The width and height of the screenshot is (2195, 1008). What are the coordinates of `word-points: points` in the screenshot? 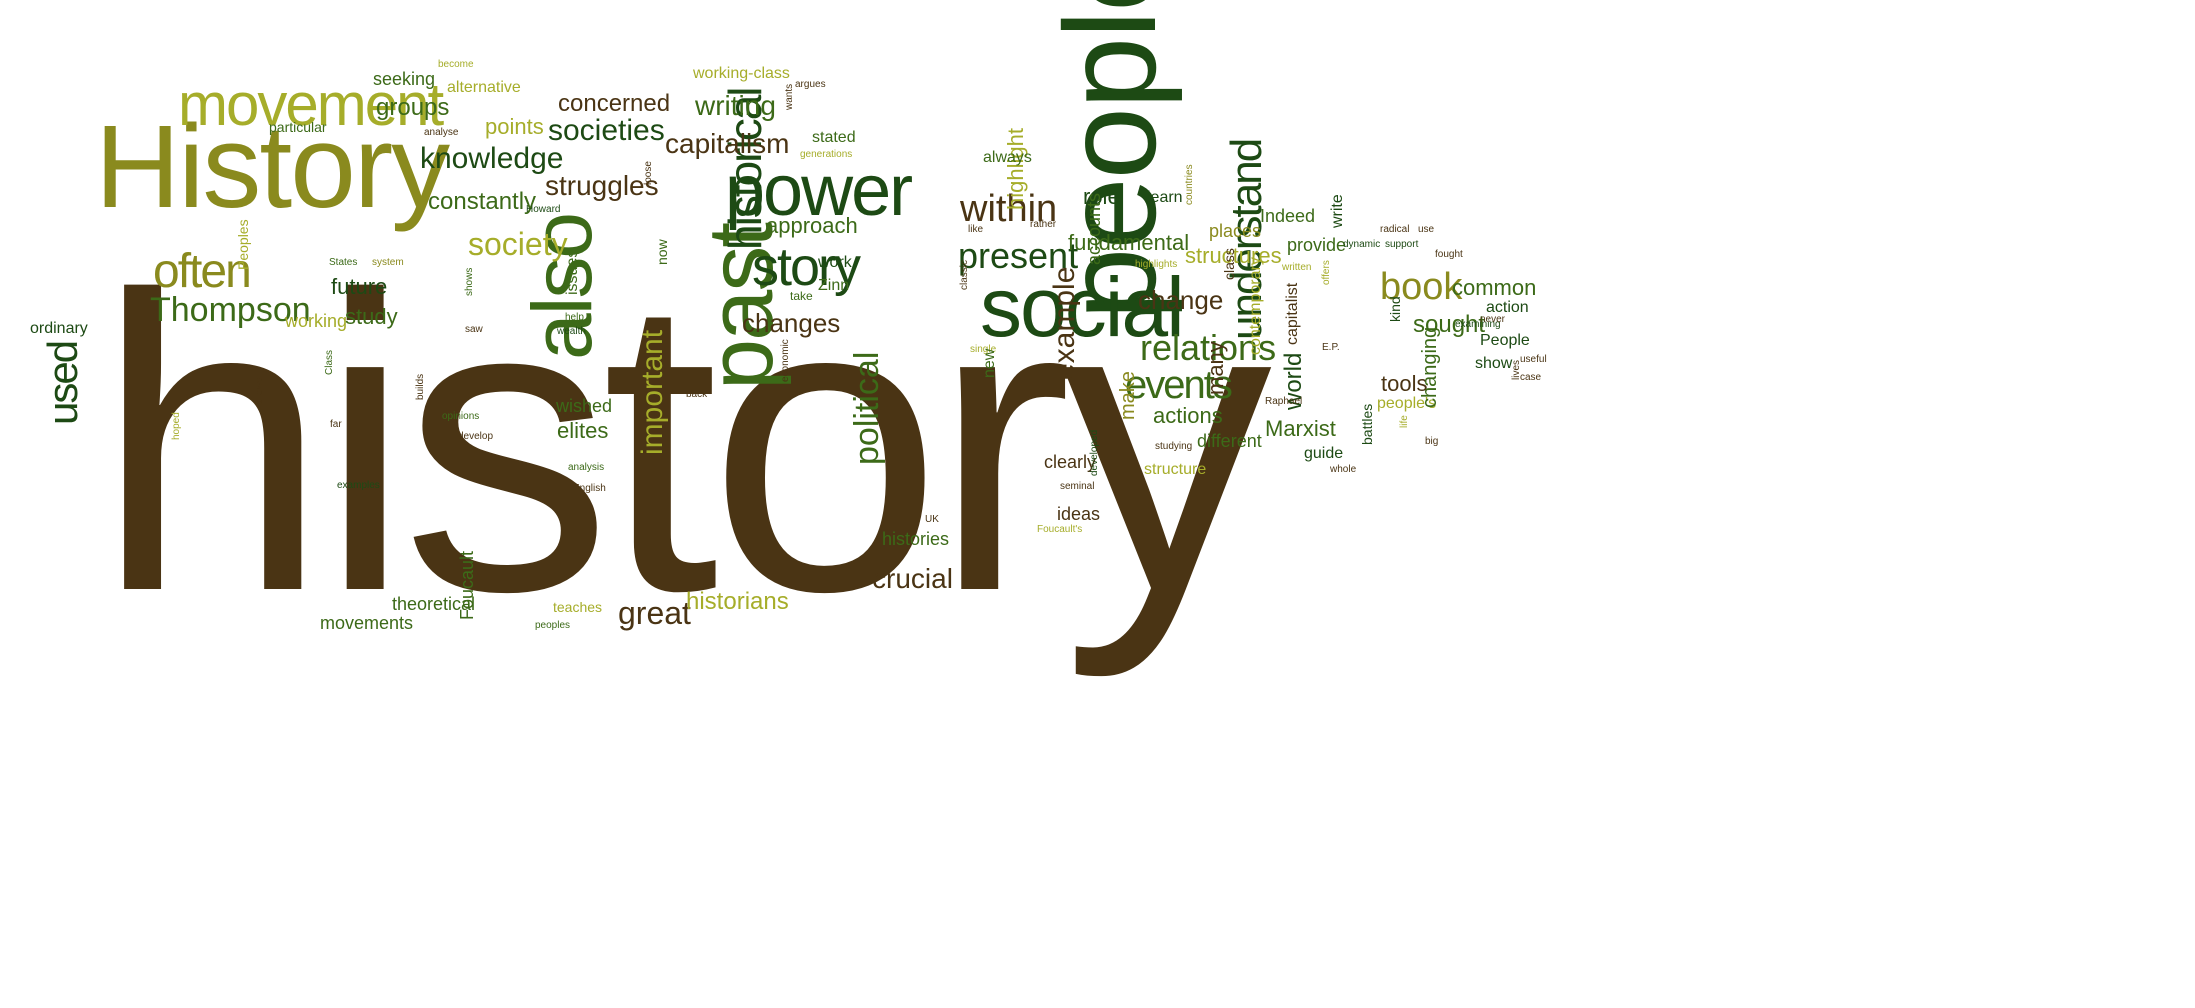 It's located at (514, 126).